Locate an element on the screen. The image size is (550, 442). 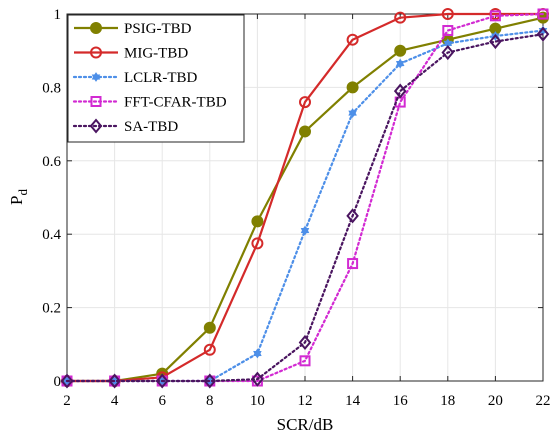
legend-label-lclr-tbd: LCLR-TBD is located at coordinates (160, 78).